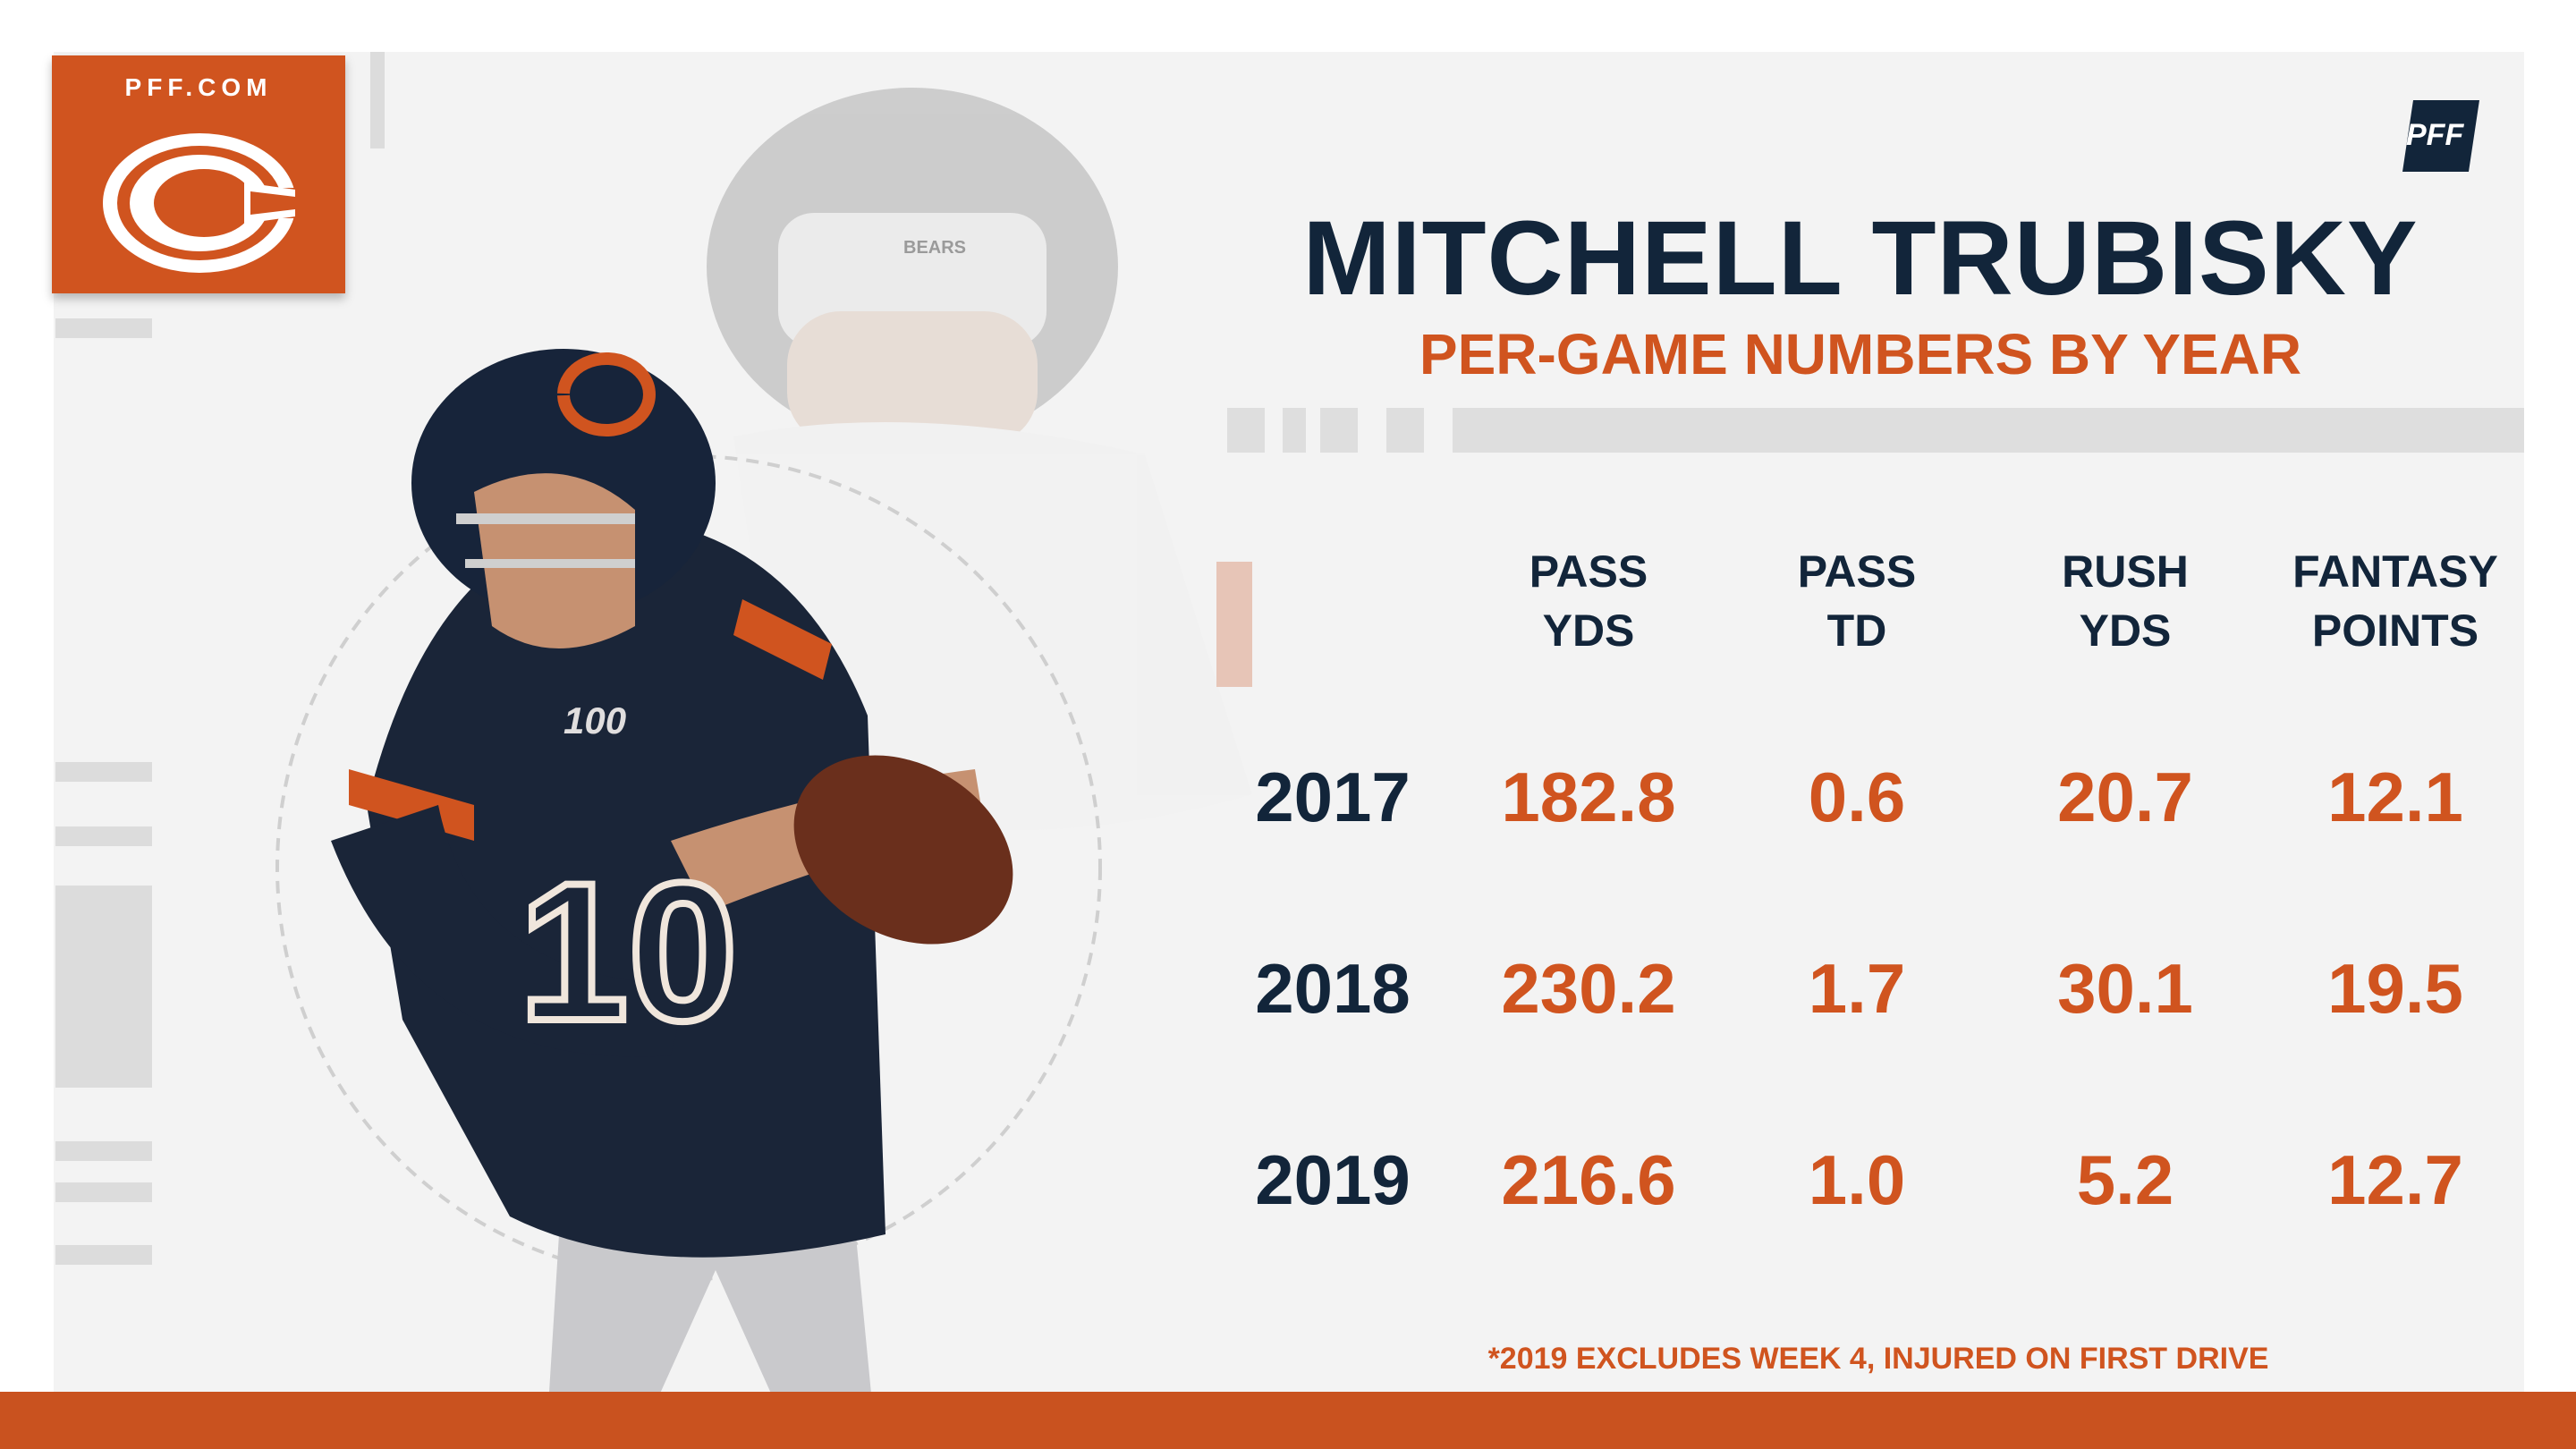  Describe the element at coordinates (1333, 797) in the screenshot. I see `row-year: 2017` at that location.